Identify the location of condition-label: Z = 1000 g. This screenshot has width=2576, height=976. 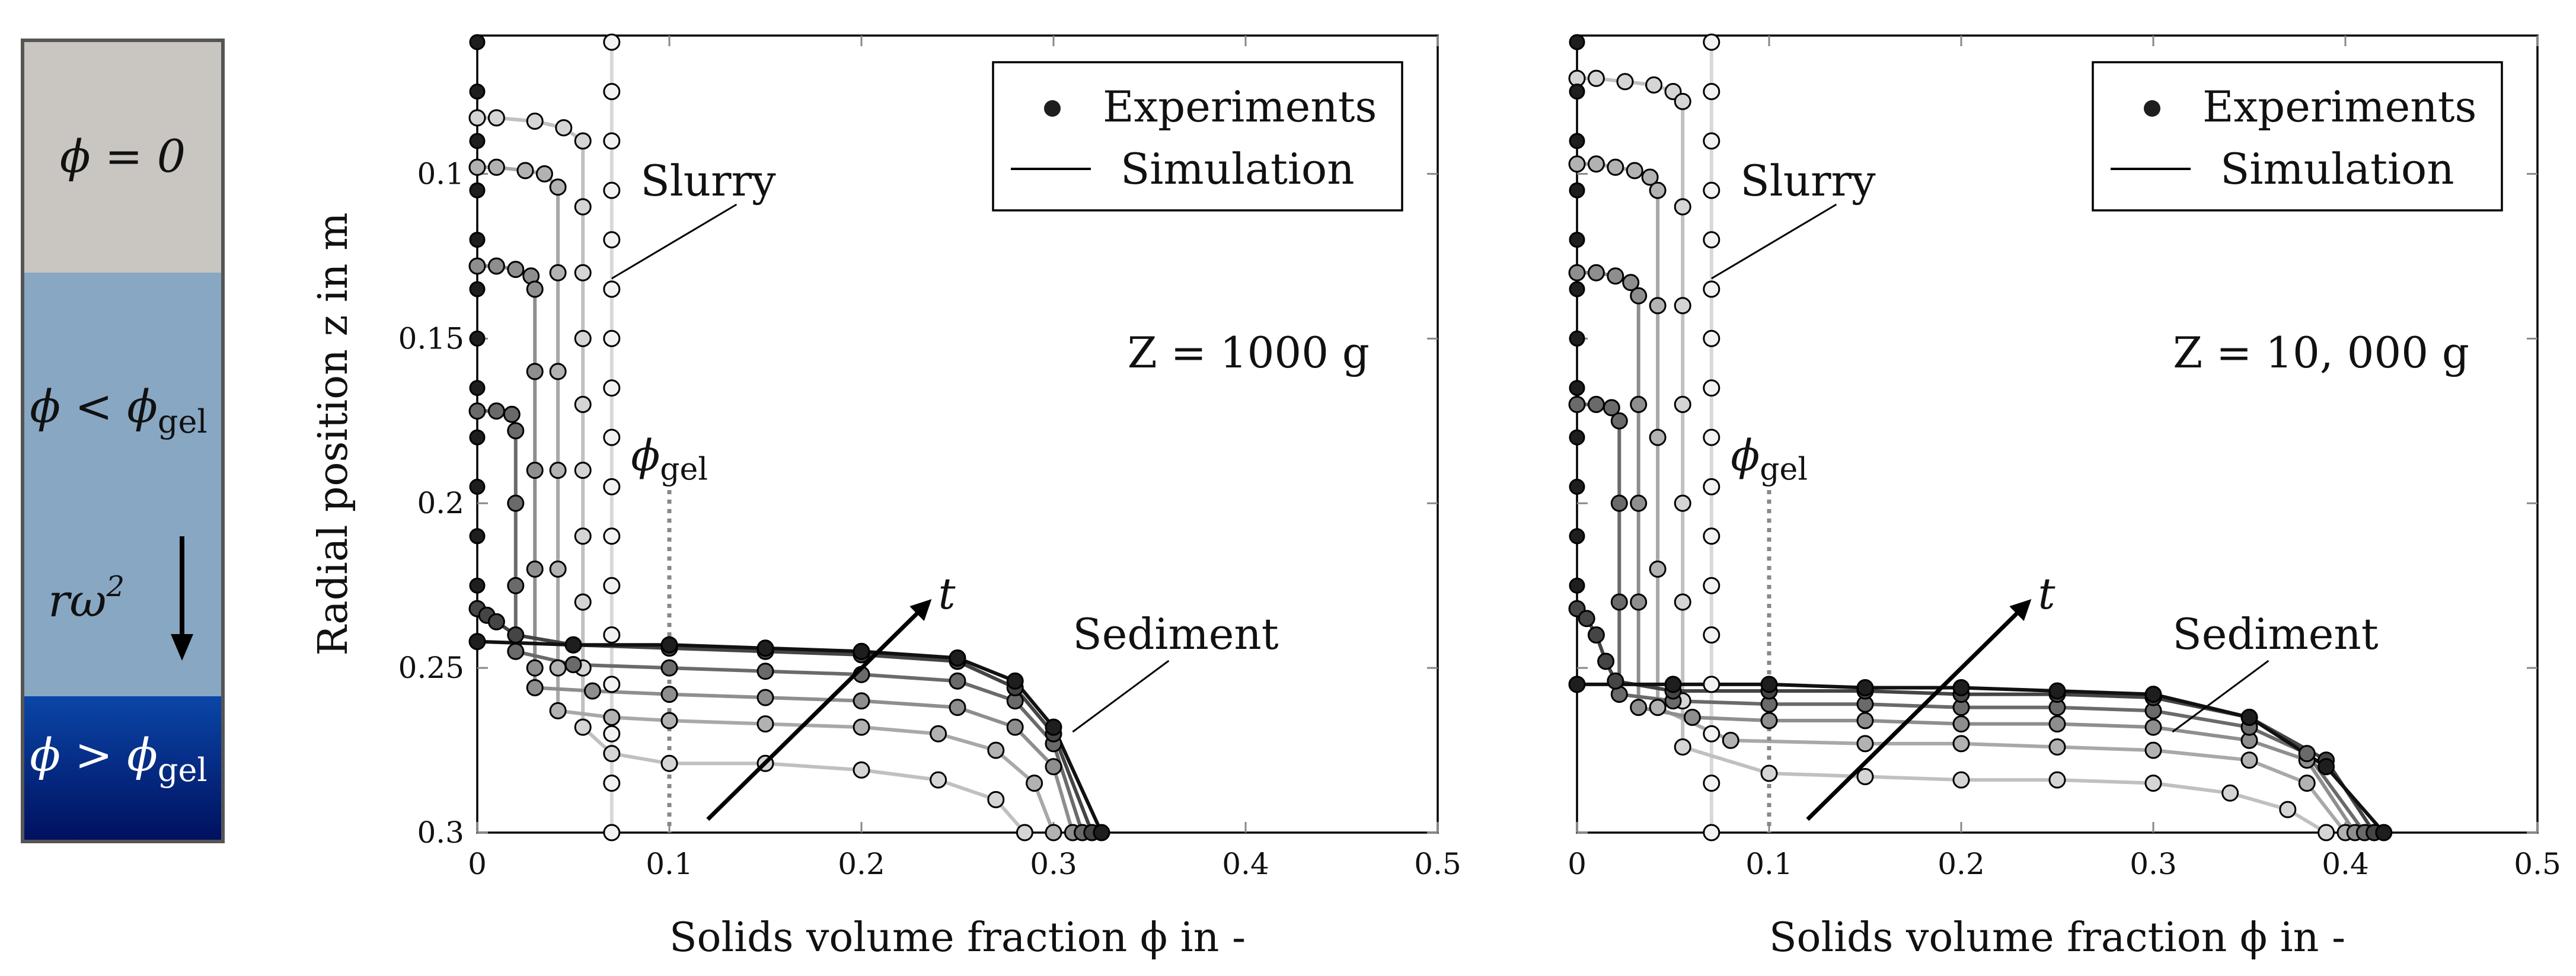
(1249, 352).